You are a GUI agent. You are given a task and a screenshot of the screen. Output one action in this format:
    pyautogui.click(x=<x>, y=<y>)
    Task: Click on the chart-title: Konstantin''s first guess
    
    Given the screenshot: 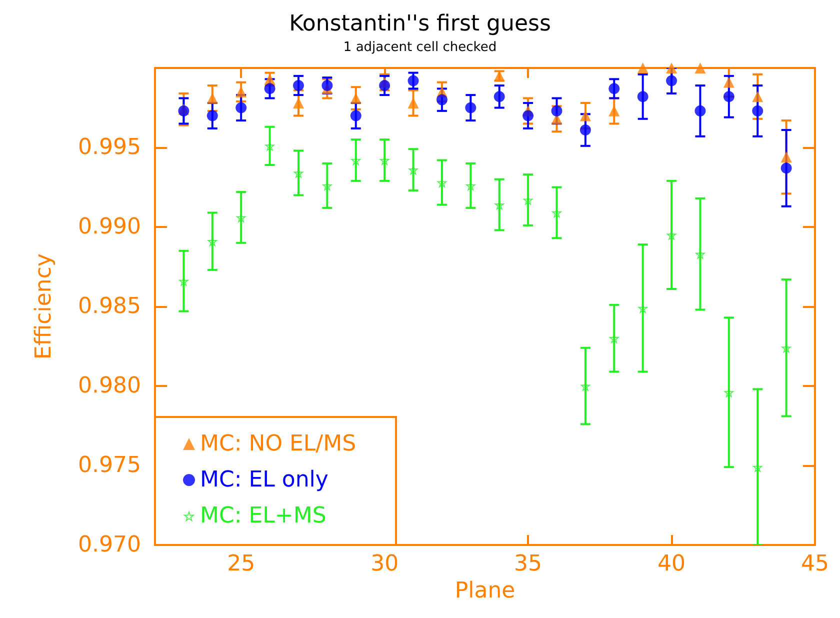 What is the action you would take?
    pyautogui.click(x=420, y=24)
    